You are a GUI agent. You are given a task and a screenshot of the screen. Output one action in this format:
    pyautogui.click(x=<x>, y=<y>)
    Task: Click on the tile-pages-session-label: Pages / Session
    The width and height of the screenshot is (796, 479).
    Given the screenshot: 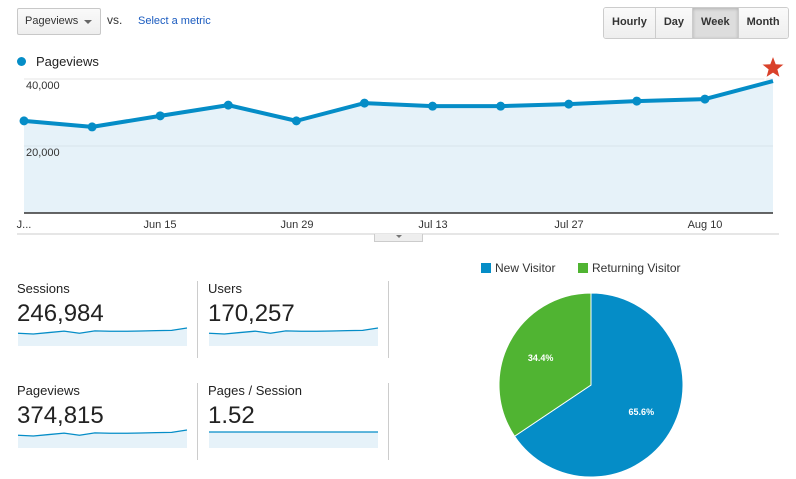 What is the action you would take?
    pyautogui.click(x=255, y=390)
    